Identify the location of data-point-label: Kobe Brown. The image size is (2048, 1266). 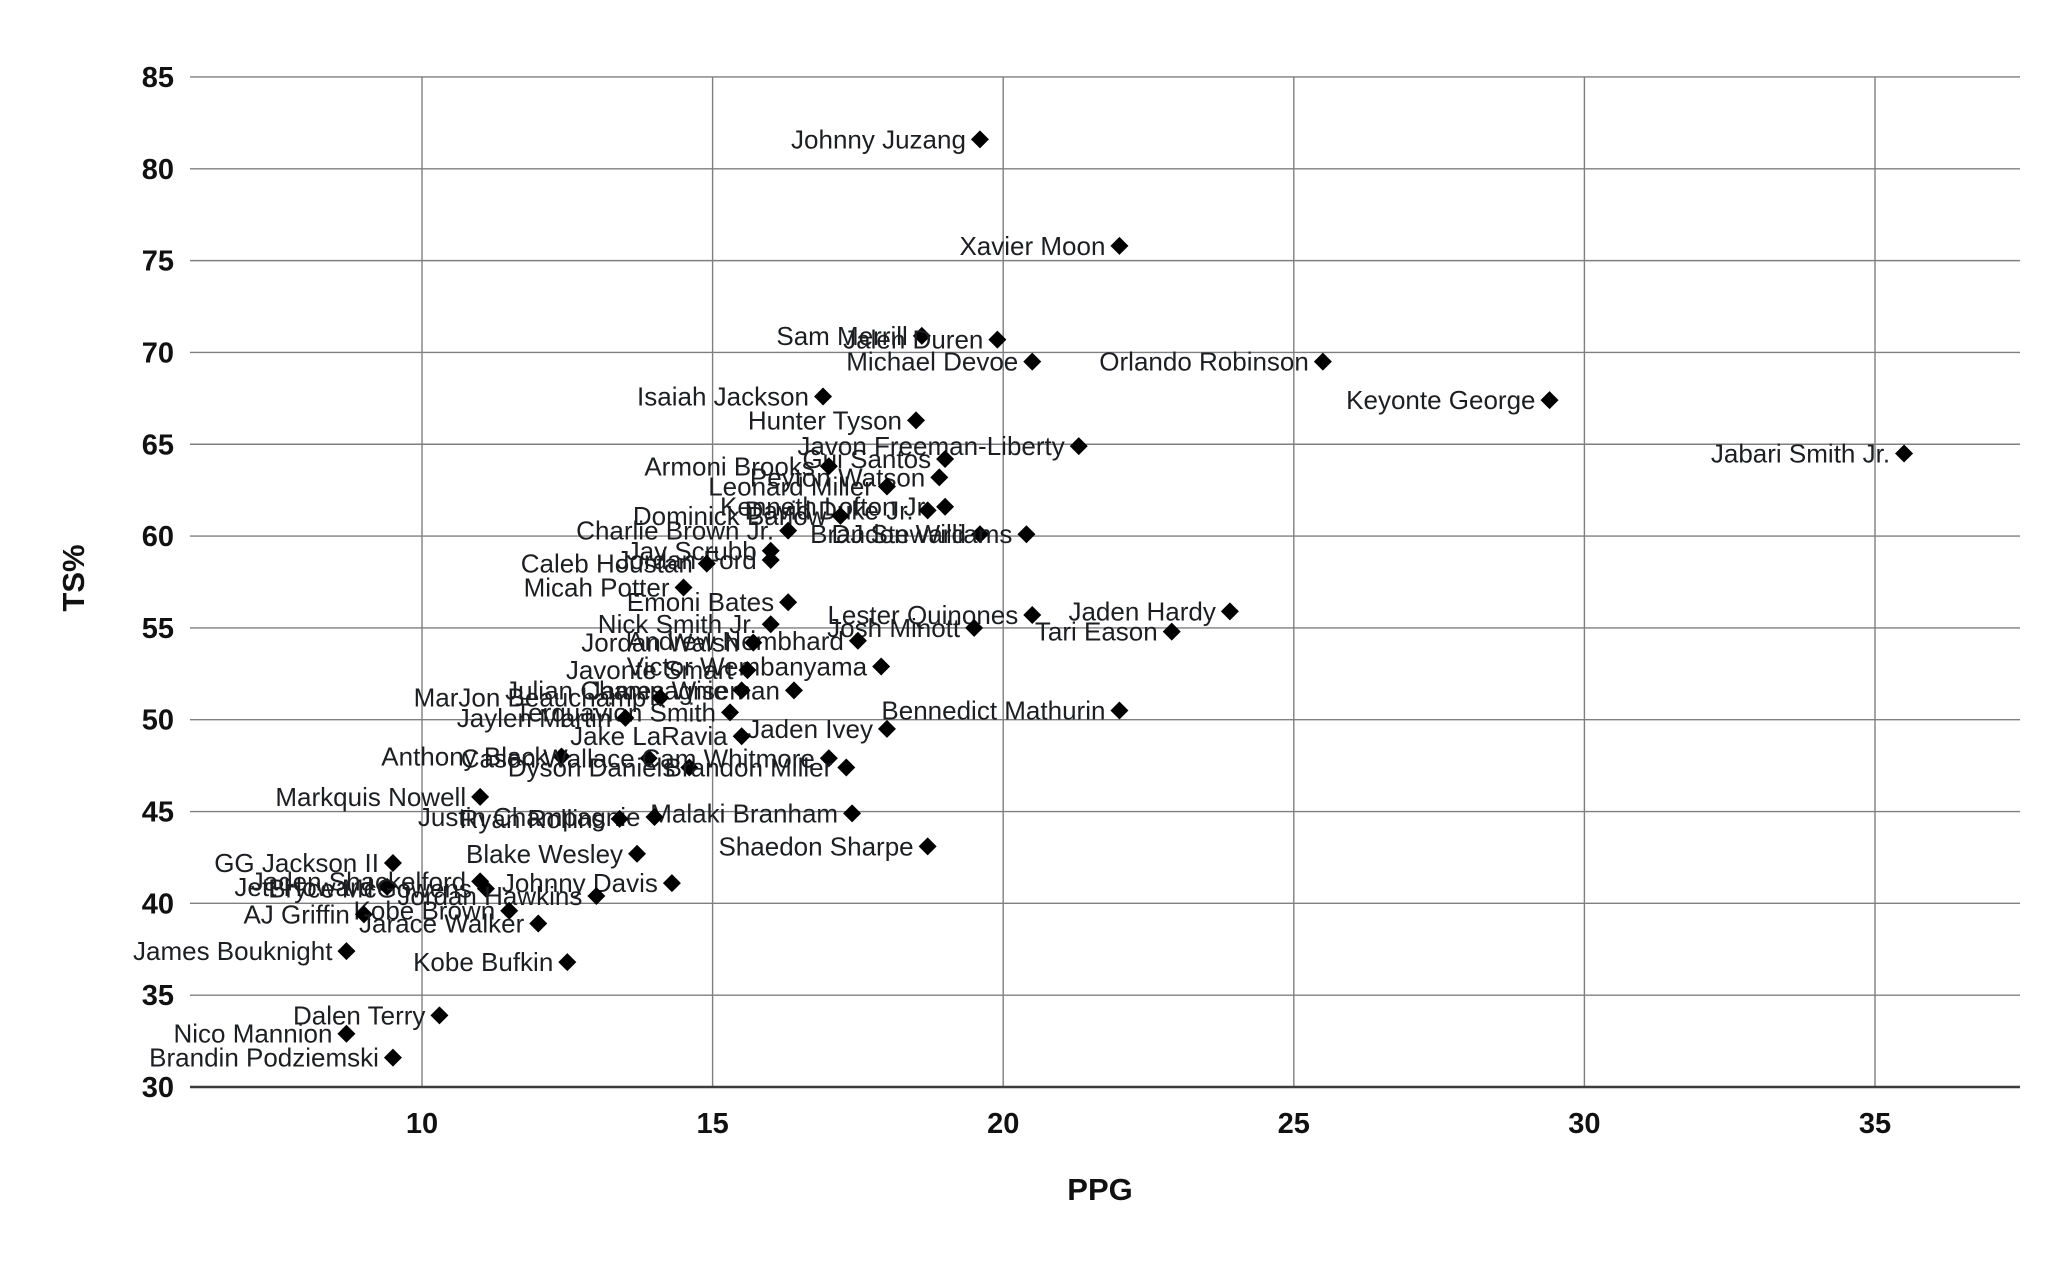
(425, 911).